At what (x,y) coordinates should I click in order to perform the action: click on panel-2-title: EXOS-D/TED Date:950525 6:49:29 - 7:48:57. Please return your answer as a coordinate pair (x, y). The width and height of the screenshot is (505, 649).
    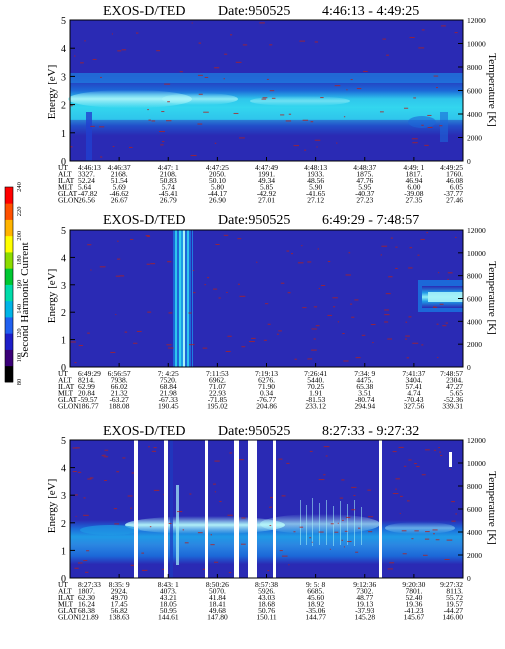
    Looking at the image, I should click on (261, 220).